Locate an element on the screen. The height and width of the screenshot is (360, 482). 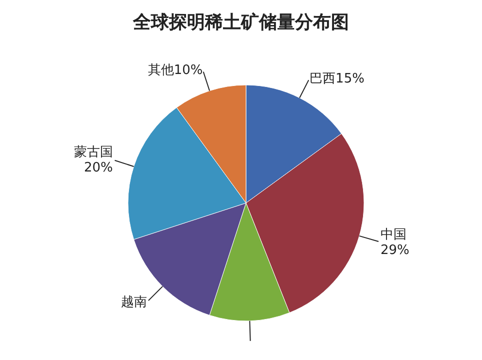
slice-label: 越南 is located at coordinates (134, 302).